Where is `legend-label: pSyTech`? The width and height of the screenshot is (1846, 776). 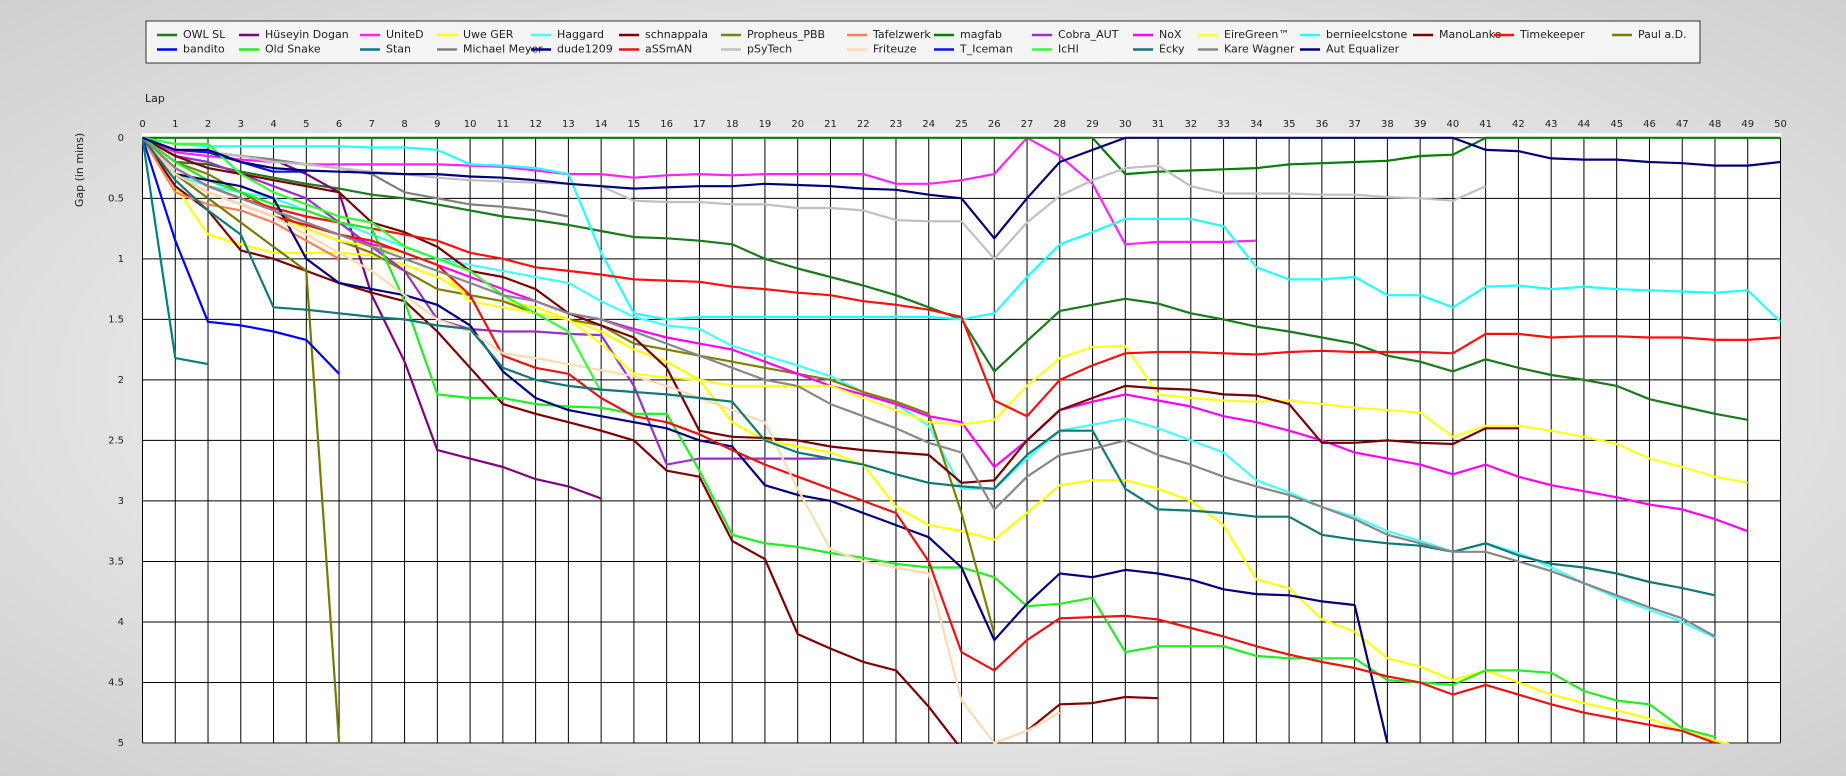 legend-label: pSyTech is located at coordinates (769, 49).